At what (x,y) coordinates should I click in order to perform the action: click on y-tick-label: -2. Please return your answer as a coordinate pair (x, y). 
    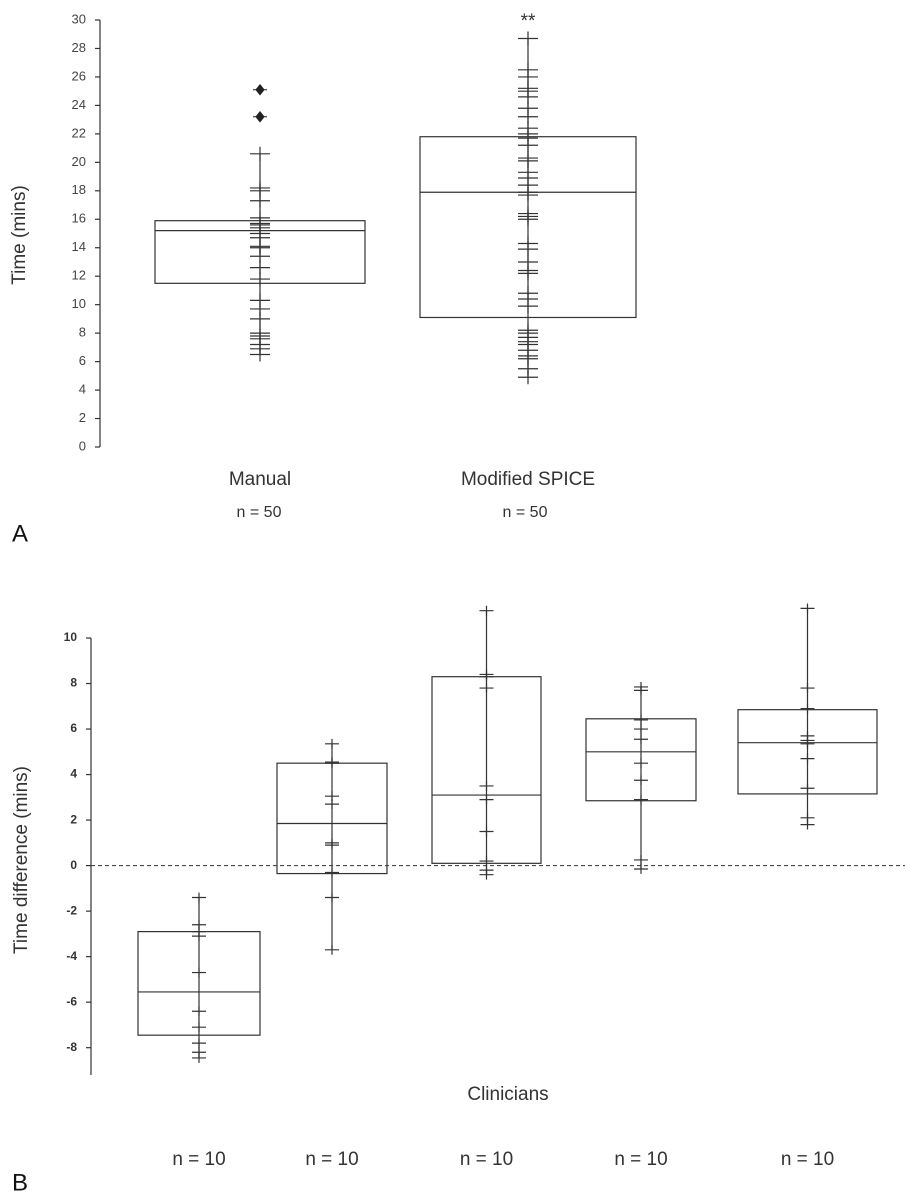
    Looking at the image, I should click on (71, 910).